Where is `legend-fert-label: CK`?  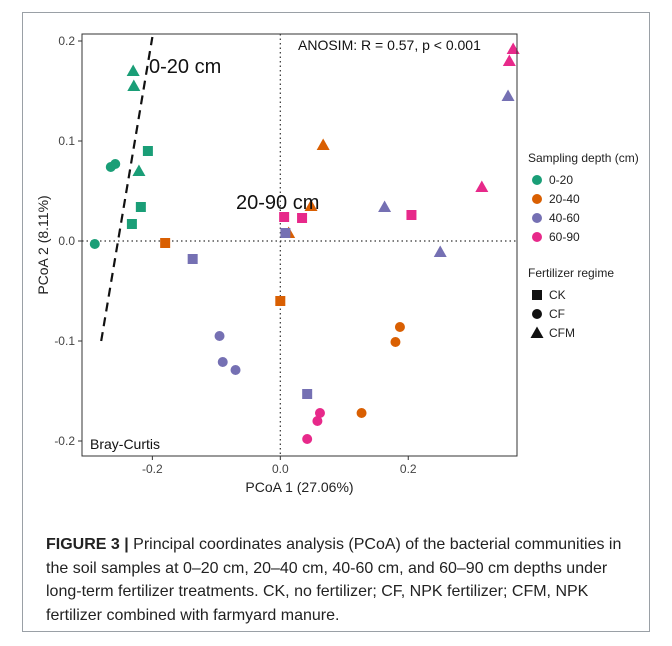
legend-fert-label: CK is located at coordinates (557, 295).